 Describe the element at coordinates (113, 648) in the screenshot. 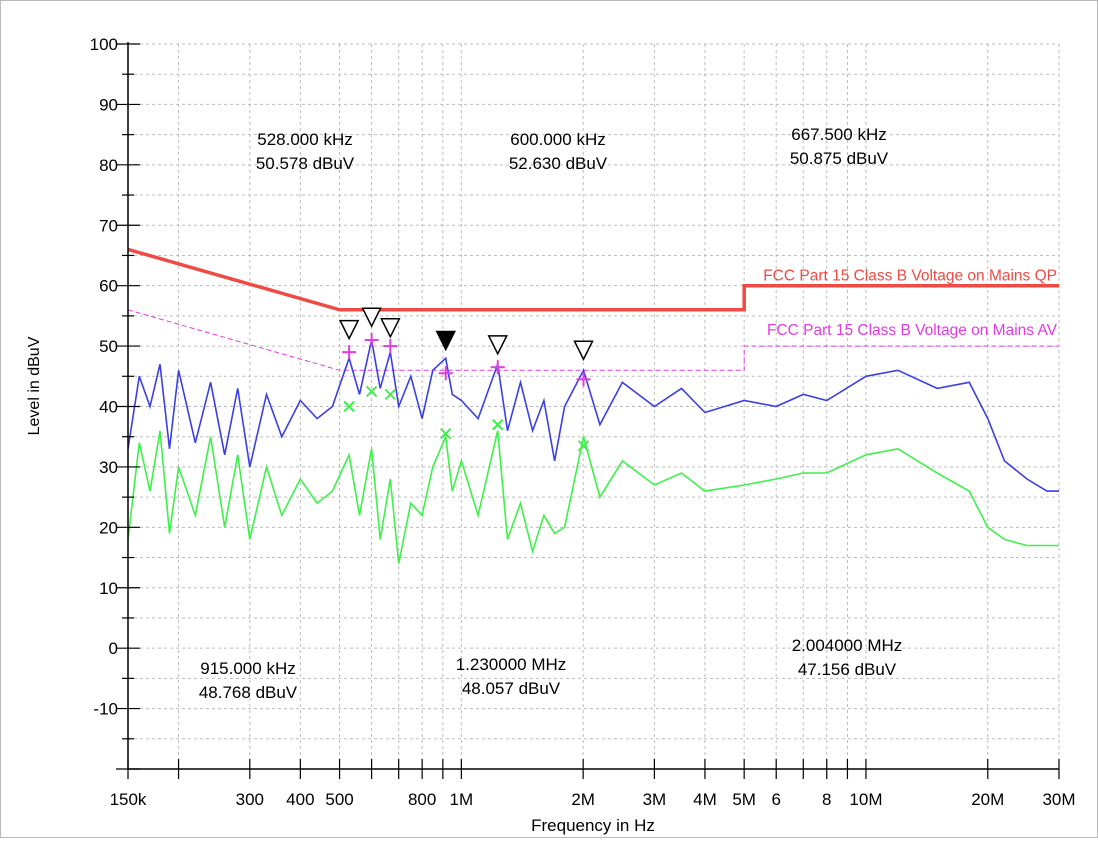

I see `y-tick-label: 0` at that location.